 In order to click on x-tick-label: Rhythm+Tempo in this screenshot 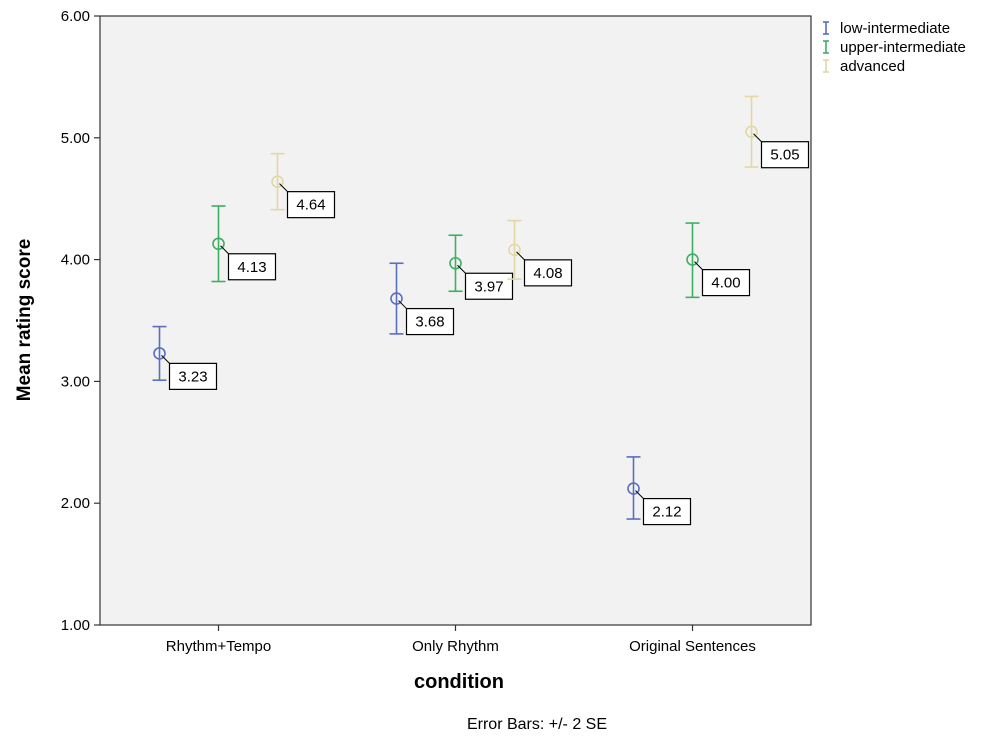, I will do `click(218, 646)`.